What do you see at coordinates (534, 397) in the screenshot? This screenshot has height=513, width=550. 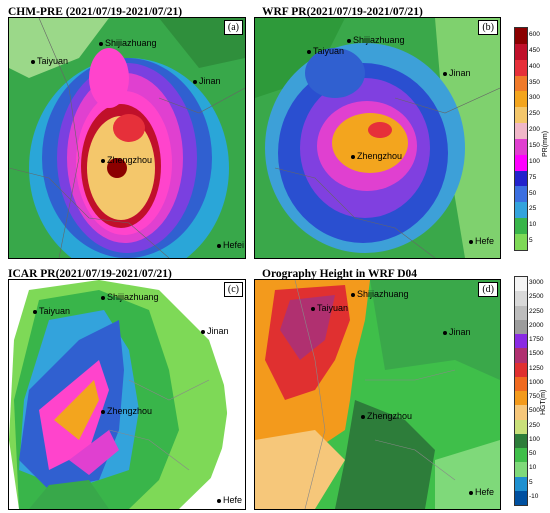 I see `colorbar-tick-label: 750` at bounding box center [534, 397].